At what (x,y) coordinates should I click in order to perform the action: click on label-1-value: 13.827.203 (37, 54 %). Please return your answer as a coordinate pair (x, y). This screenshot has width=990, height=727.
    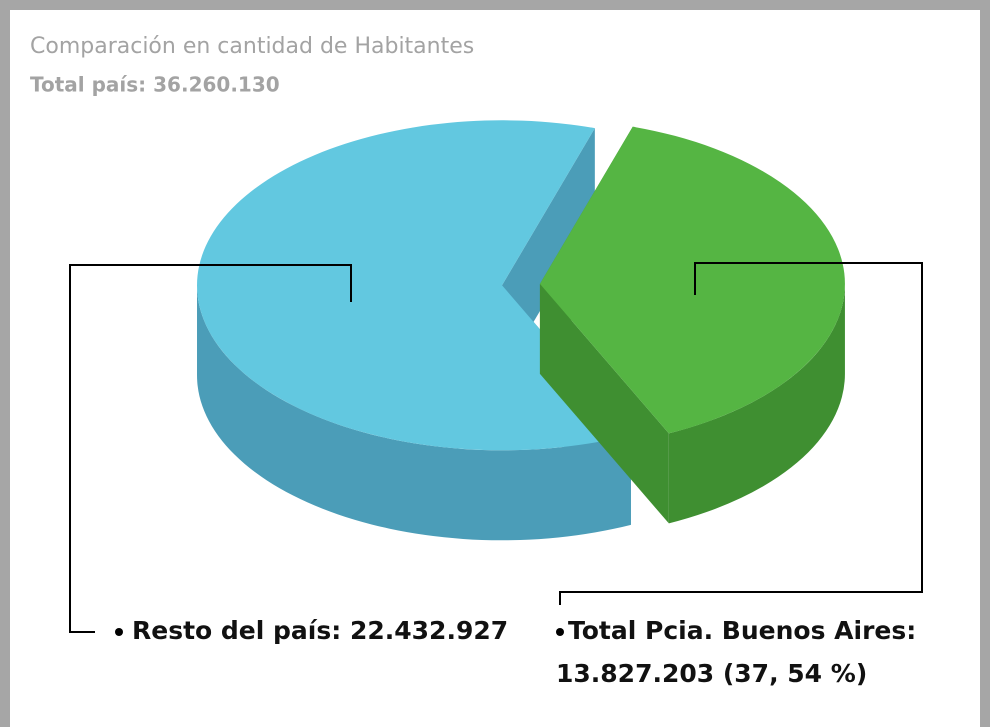
    Looking at the image, I should click on (711, 673).